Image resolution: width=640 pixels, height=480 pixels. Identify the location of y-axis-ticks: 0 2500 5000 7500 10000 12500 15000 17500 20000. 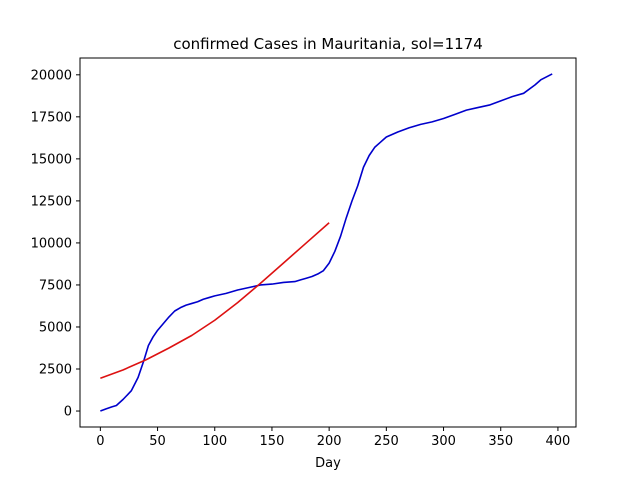
(55, 244).